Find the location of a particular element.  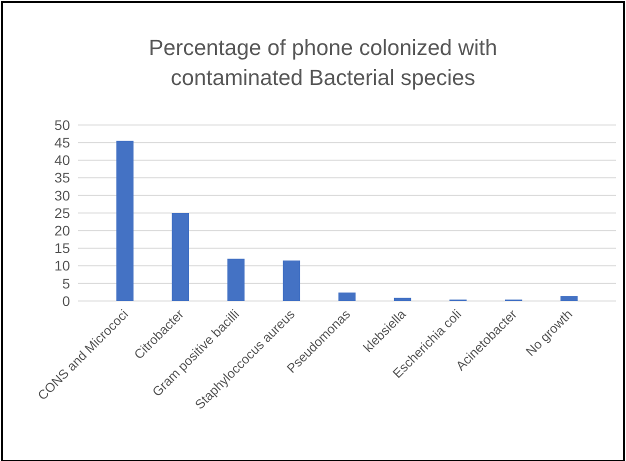

y-tick-label: 5 is located at coordinates (66, 283).